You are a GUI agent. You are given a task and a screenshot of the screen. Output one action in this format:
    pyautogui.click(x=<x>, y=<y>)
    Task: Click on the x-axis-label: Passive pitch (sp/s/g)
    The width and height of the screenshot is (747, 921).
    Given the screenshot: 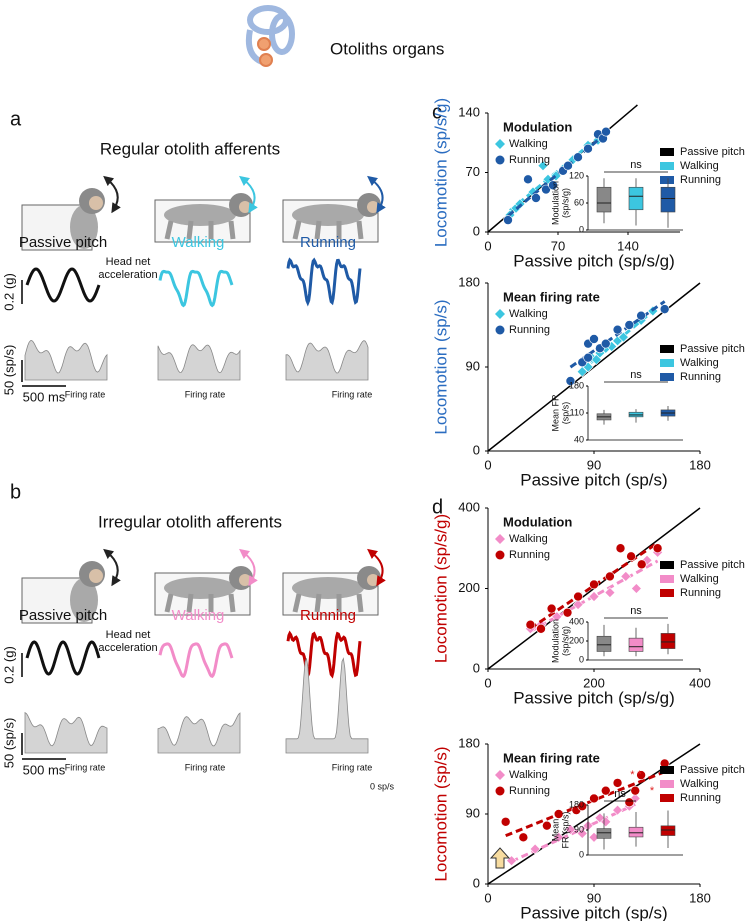 What is the action you would take?
    pyautogui.click(x=594, y=697)
    